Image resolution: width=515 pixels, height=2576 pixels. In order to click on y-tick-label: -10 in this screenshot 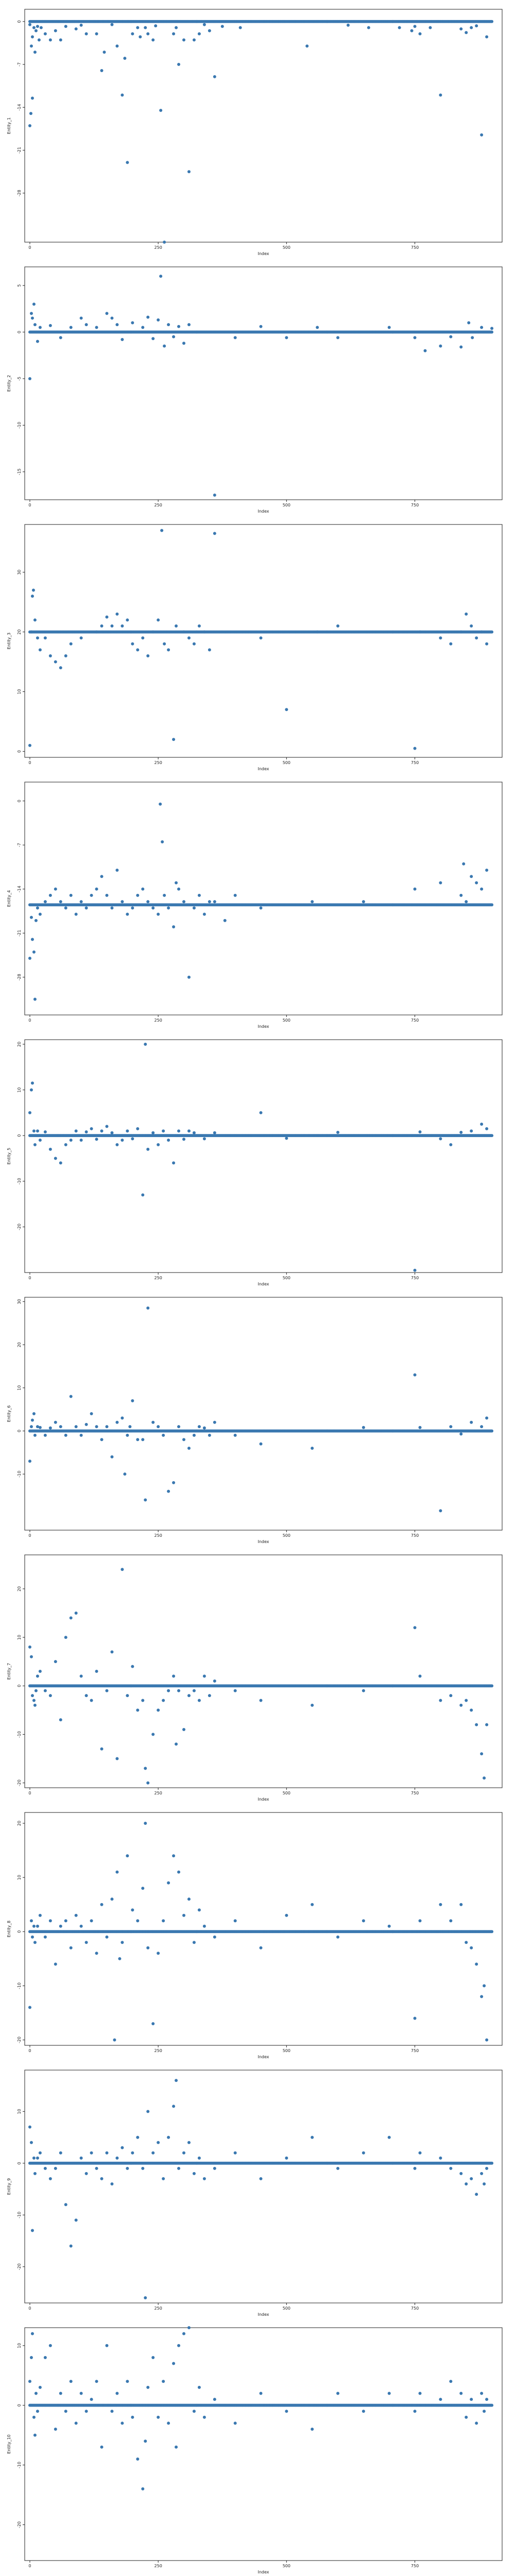, I will do `click(19, 2465)`.